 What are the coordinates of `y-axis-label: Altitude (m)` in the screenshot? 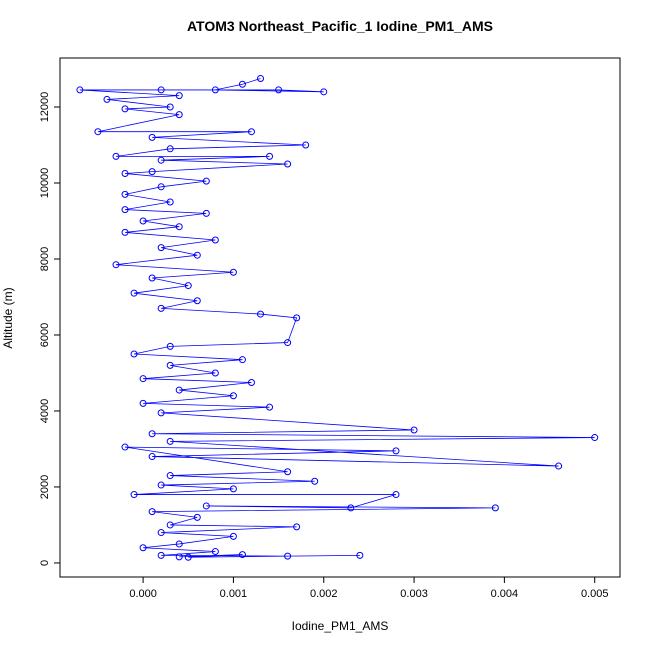 It's located at (8, 317).